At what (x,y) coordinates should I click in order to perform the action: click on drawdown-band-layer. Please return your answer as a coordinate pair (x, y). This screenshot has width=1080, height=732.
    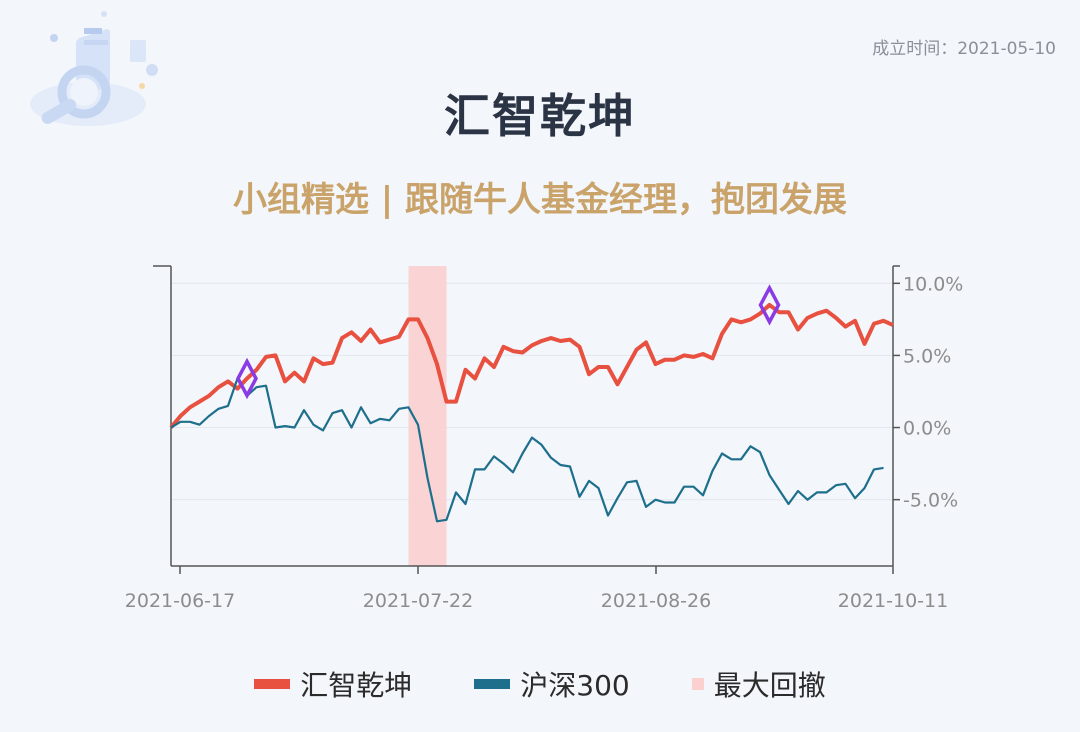
    Looking at the image, I should click on (427, 416).